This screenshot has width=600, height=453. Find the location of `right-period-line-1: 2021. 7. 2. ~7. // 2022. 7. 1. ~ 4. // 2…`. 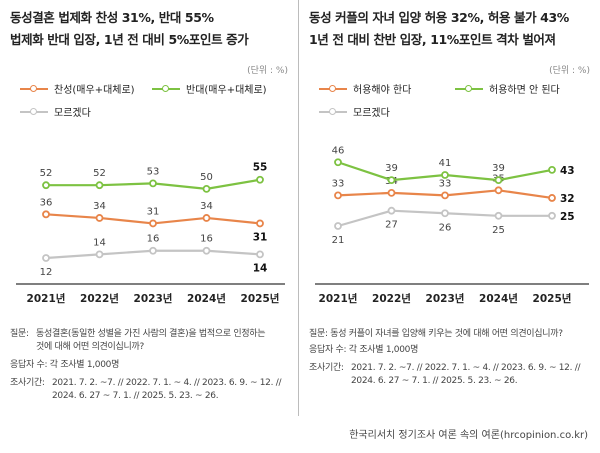

right-period-line-1: 2021. 7. 2. ~7. // 2022. 7. 1. ~ 4. // 2… is located at coordinates (466, 368).